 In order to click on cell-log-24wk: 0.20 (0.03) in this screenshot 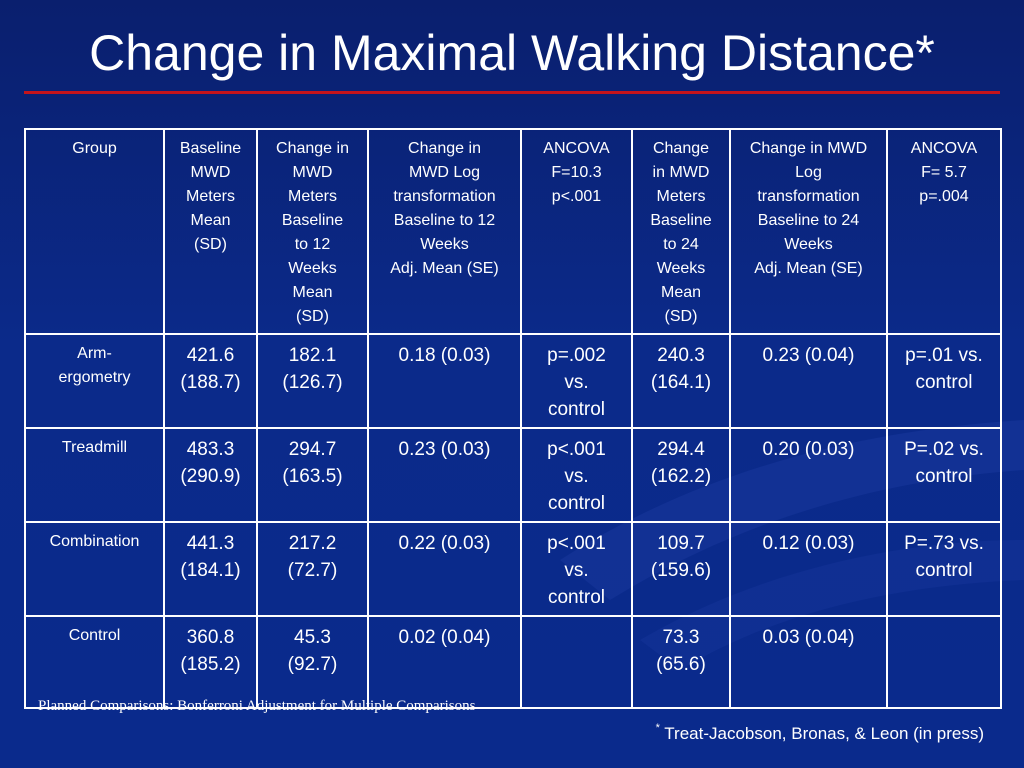, I will do `click(808, 475)`.